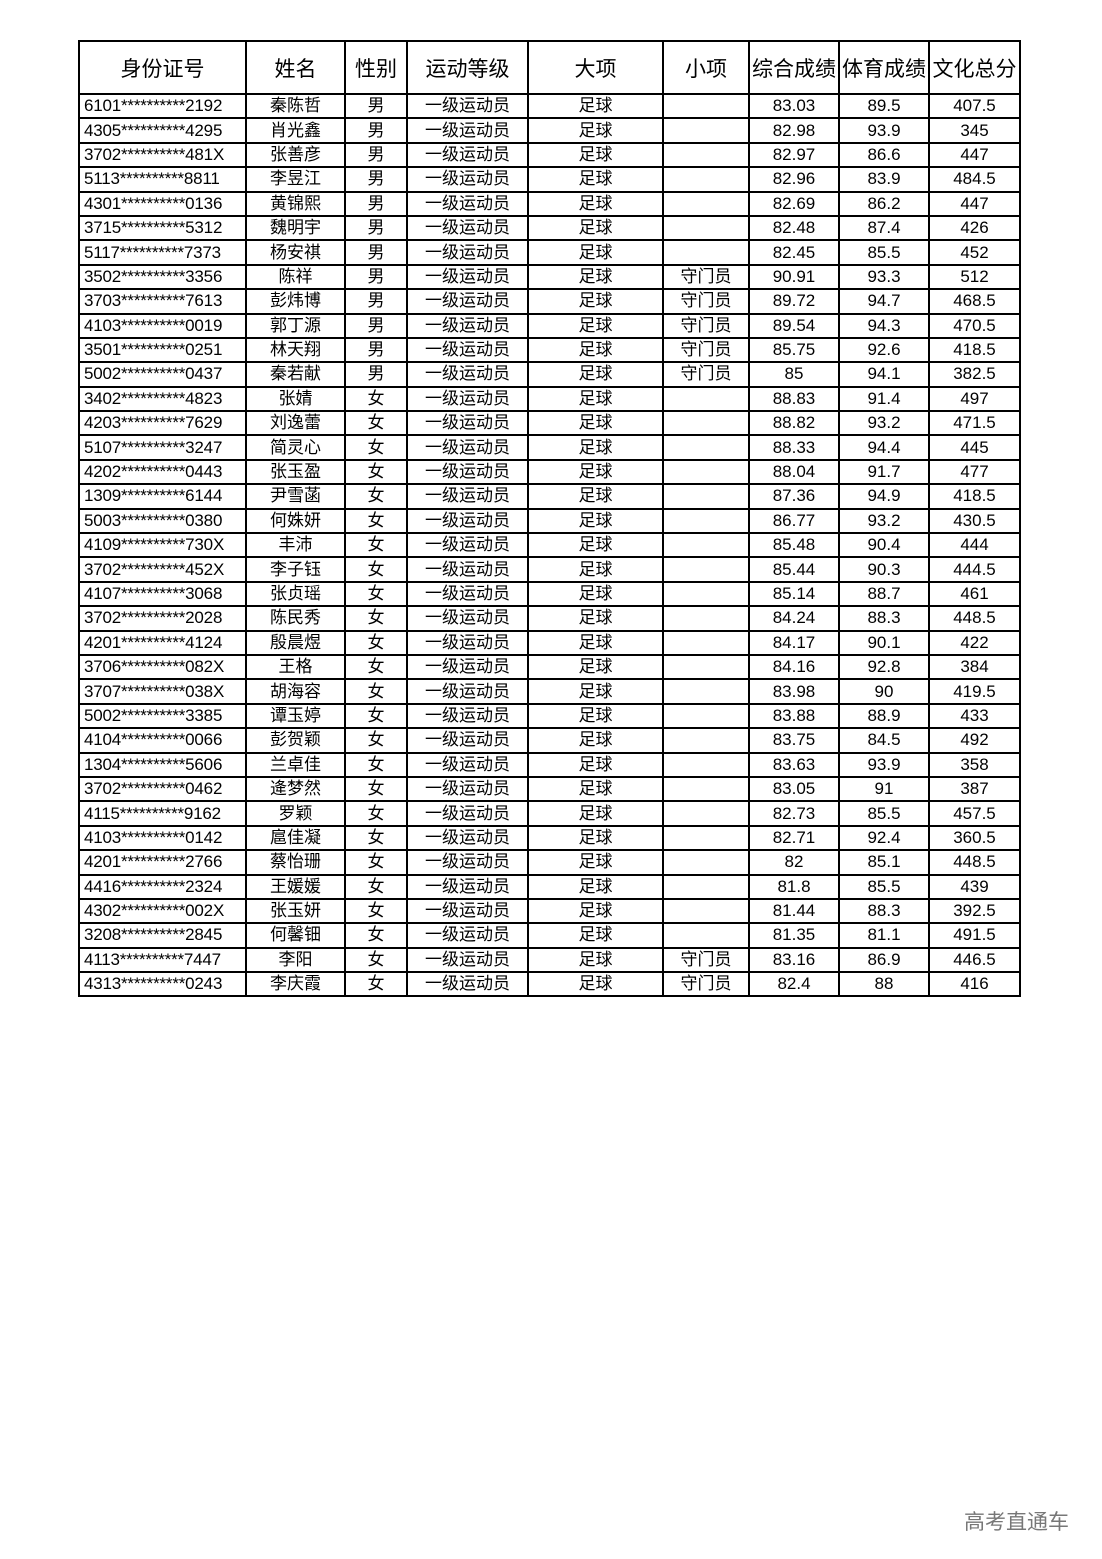 This screenshot has width=1102, height=1559. I want to click on cell-culture-score: 452, so click(974, 252).